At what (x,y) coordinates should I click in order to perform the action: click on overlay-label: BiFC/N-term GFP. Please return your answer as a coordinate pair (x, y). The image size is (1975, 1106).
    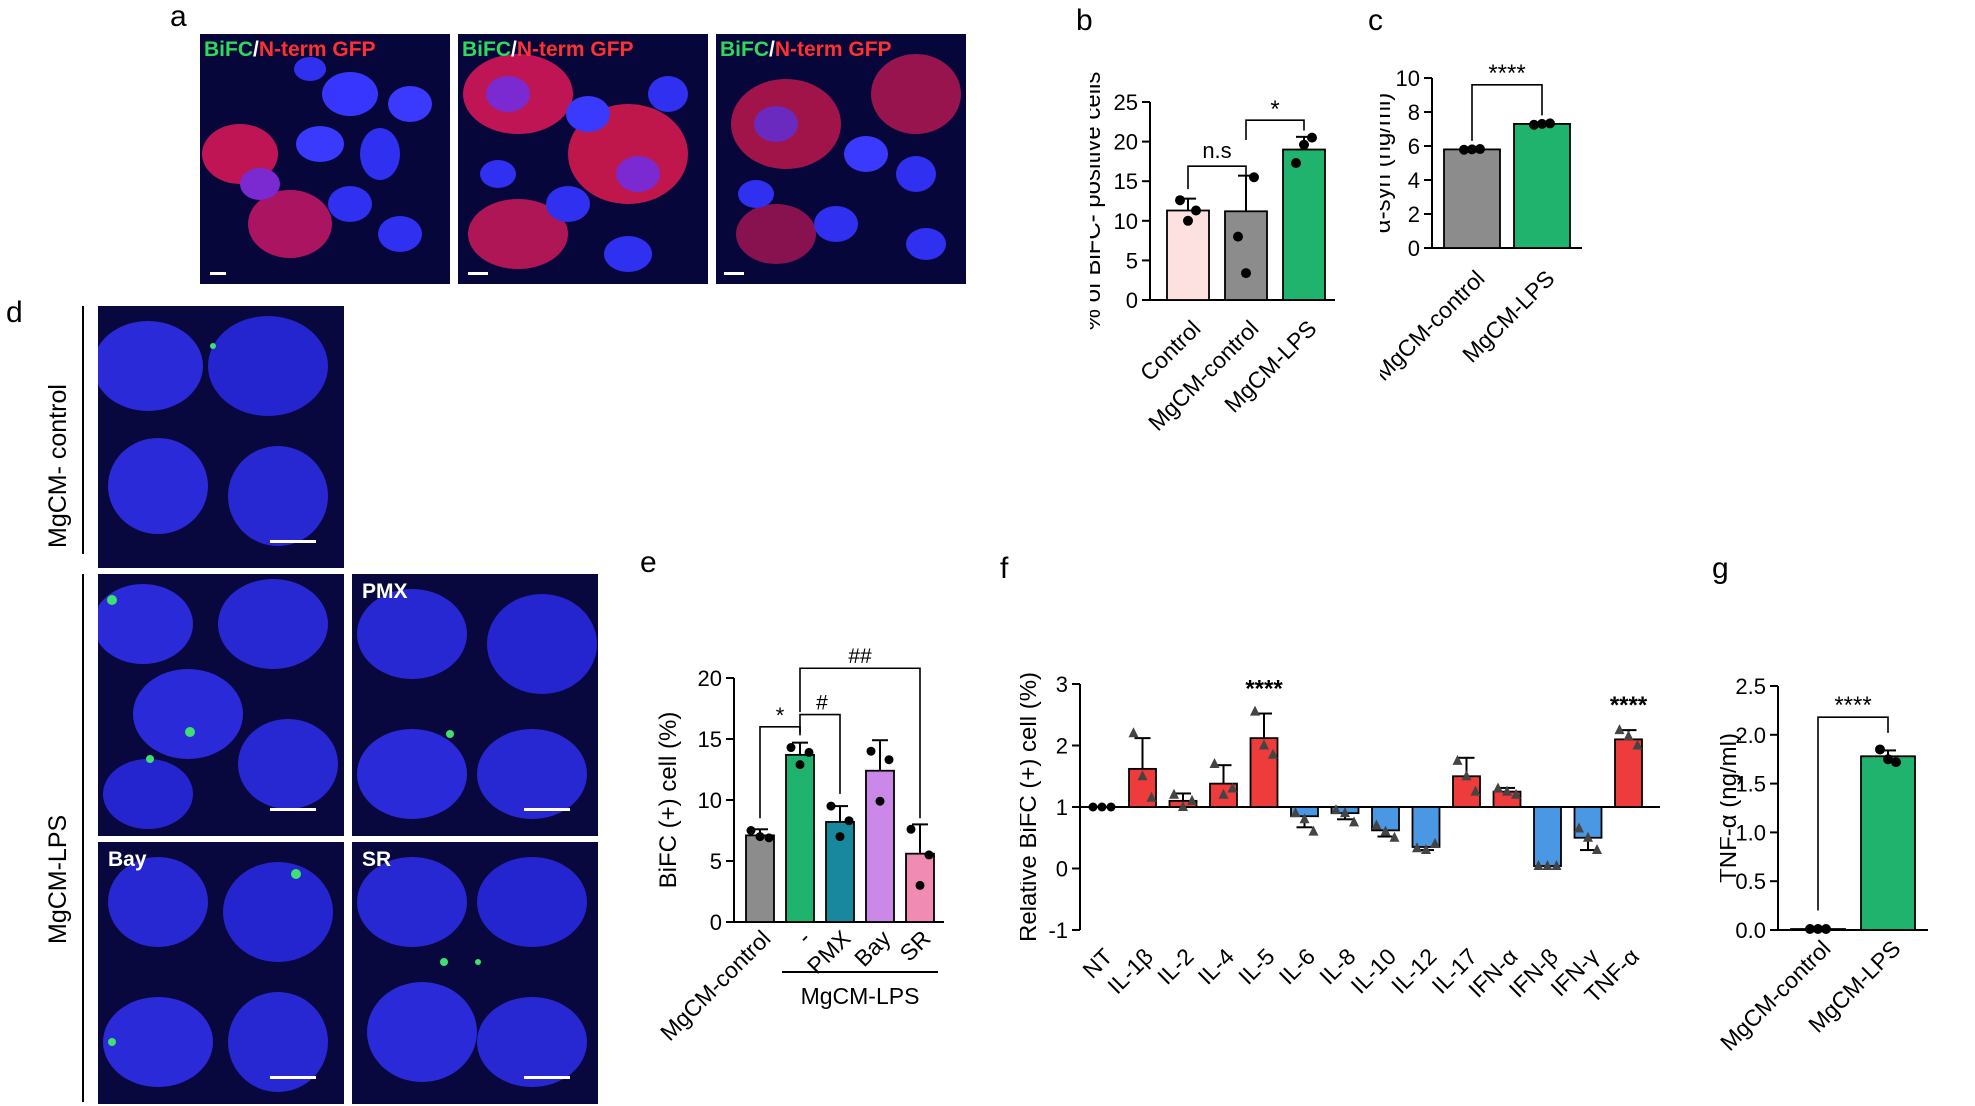
    Looking at the image, I should click on (290, 49).